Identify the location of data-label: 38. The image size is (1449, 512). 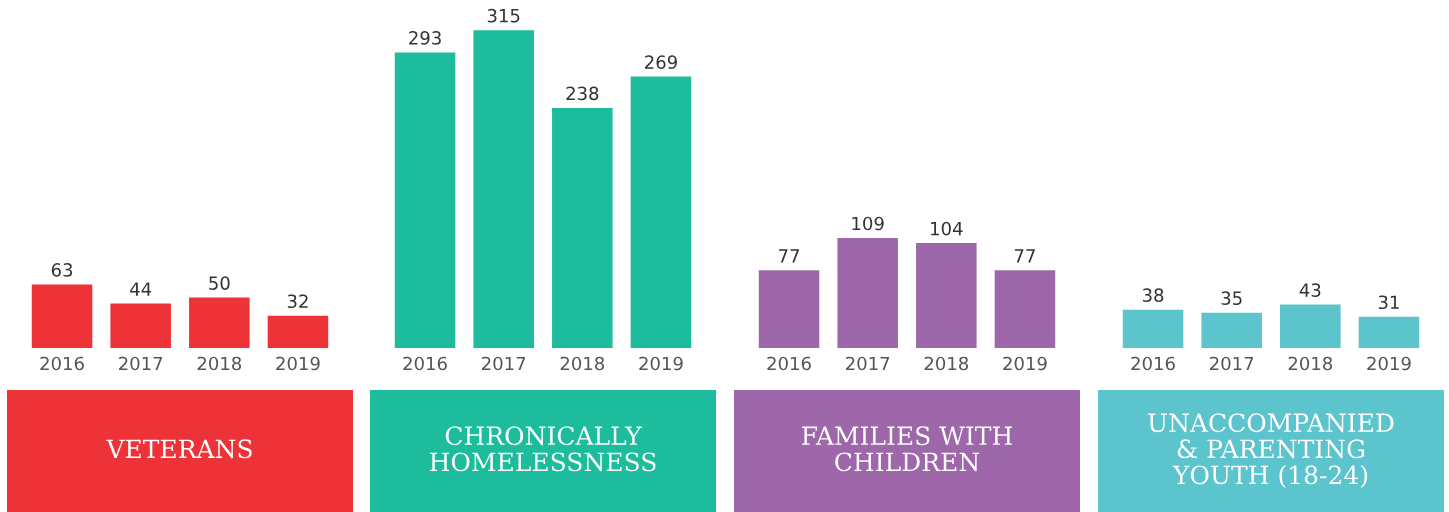
(1153, 295).